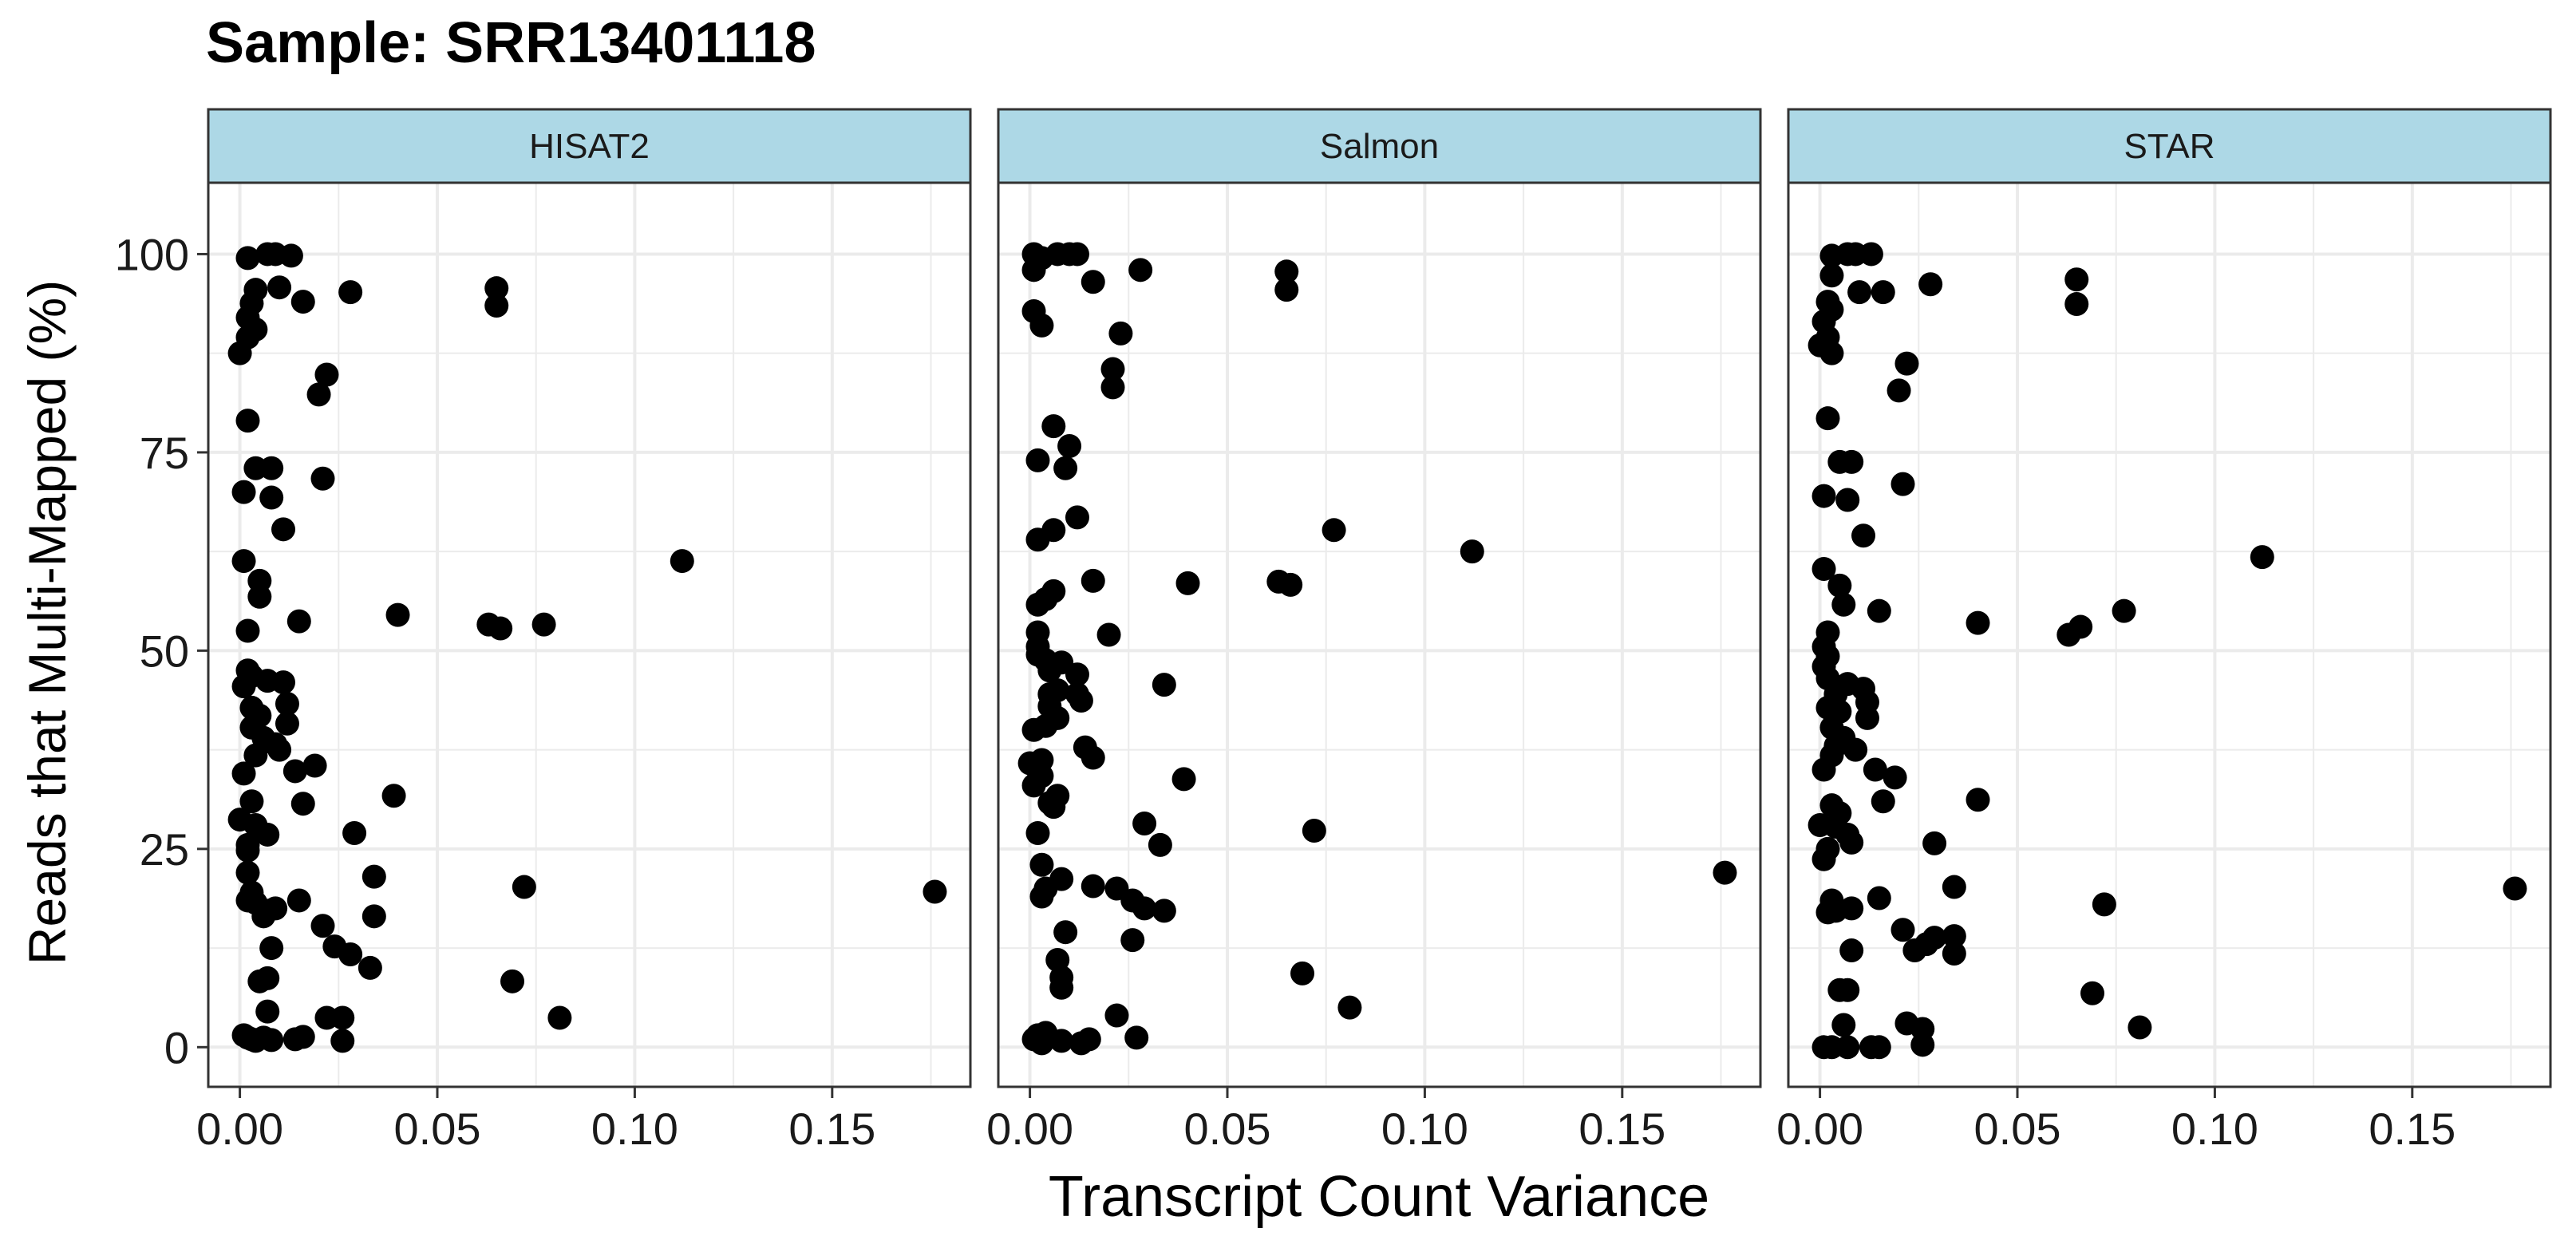 Image resolution: width=2576 pixels, height=1256 pixels. I want to click on y-tick-label: 0, so click(176, 1047).